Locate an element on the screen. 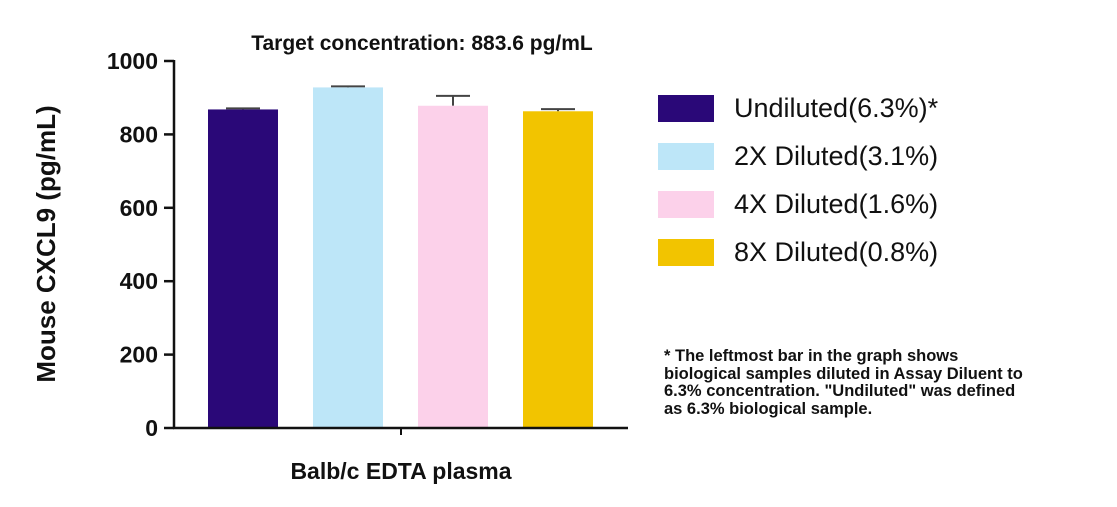  legend-item-8x-diluted: 8X Diluted(0.8%) is located at coordinates (798, 252).